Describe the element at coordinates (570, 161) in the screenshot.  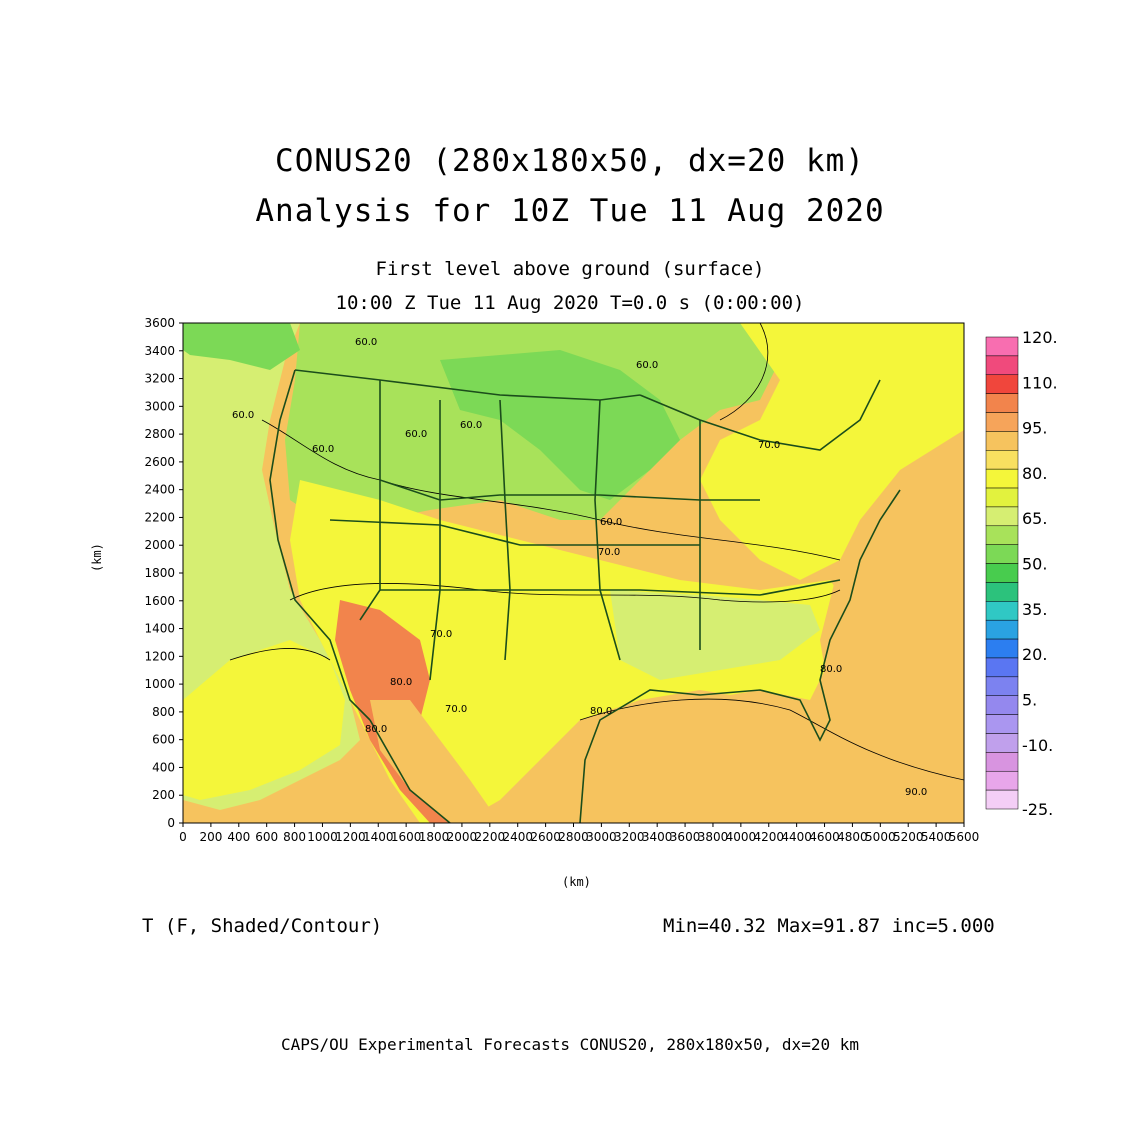
I see `plot-title-line-1: CONUS20 (280x180x50, dx=20 km)` at that location.